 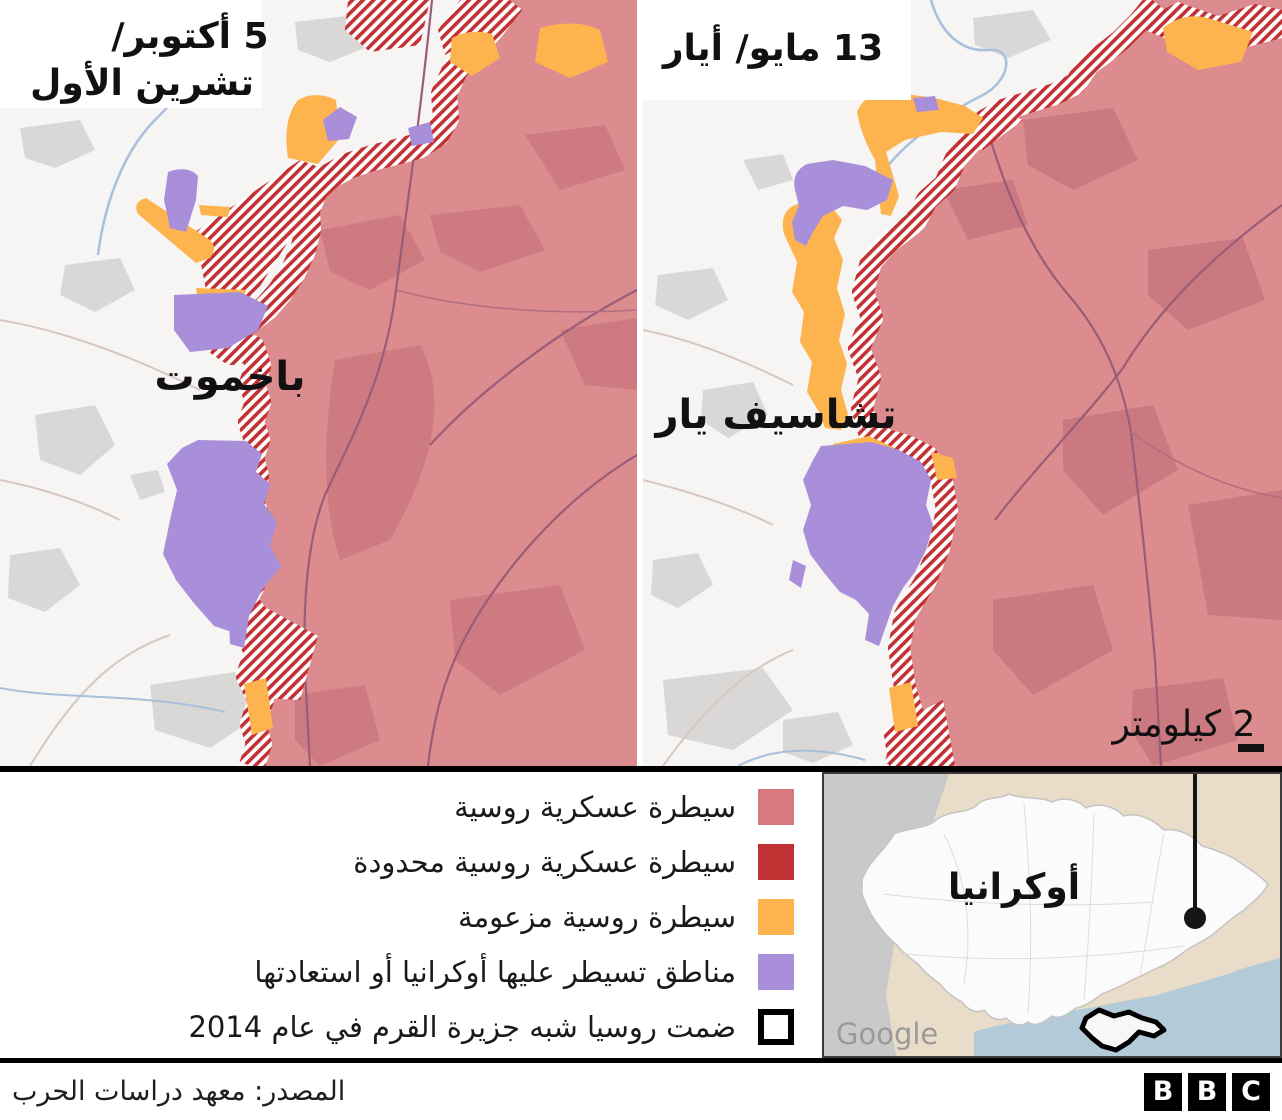 I want to click on legend-item-limited-control: سيطرة عسكرية روسية محدودة, so click(x=397, y=862).